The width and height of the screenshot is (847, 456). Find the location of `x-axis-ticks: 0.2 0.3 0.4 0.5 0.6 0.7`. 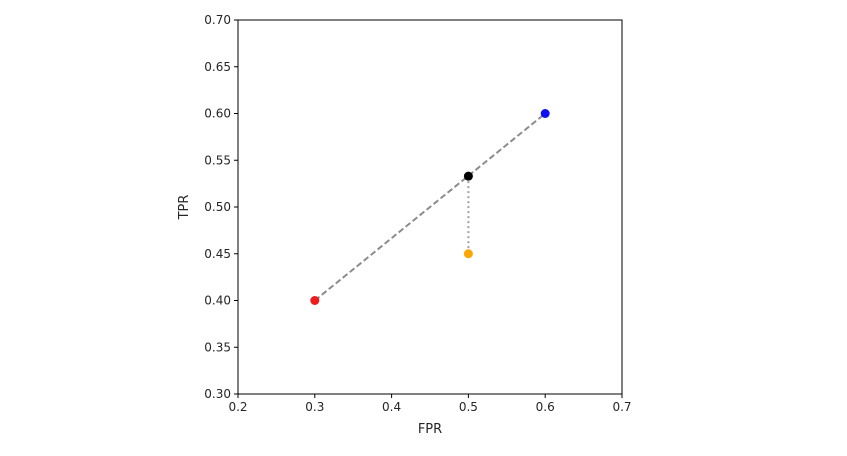

x-axis-ticks: 0.2 0.3 0.4 0.5 0.6 0.7 is located at coordinates (430, 404).